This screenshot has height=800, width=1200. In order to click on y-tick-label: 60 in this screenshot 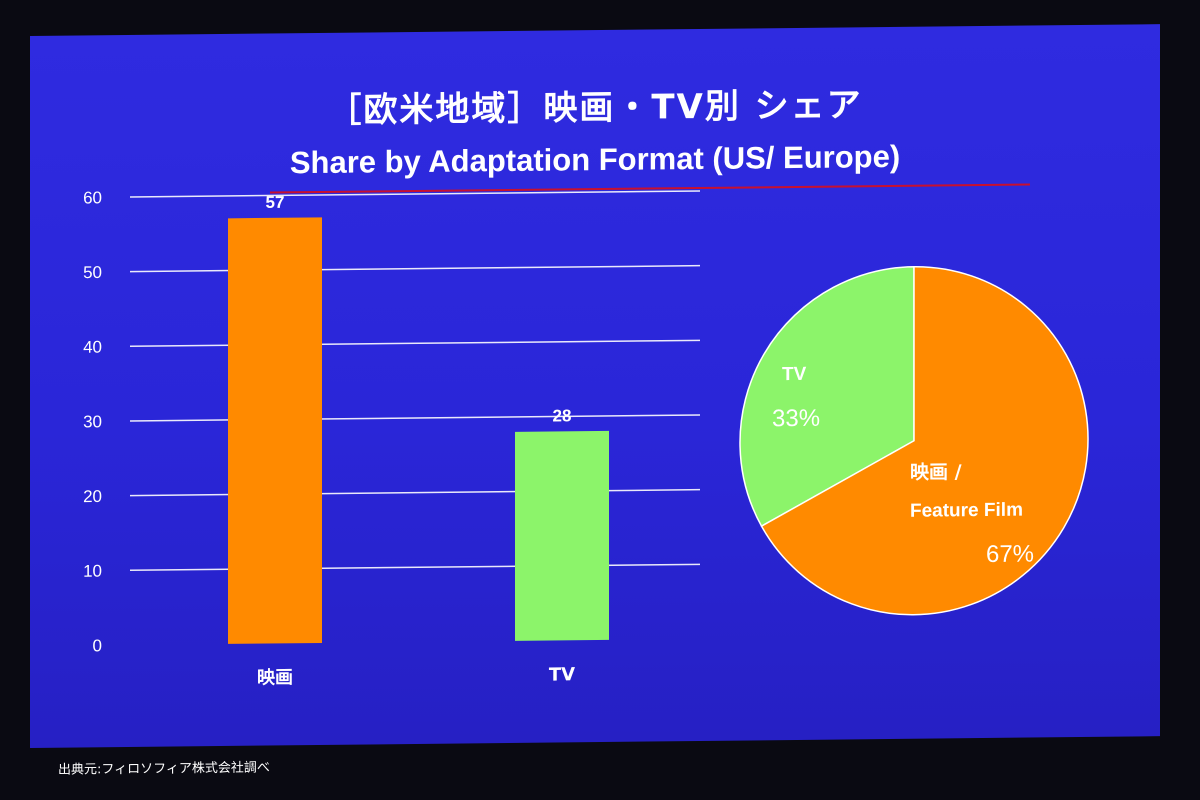, I will do `click(92, 197)`.